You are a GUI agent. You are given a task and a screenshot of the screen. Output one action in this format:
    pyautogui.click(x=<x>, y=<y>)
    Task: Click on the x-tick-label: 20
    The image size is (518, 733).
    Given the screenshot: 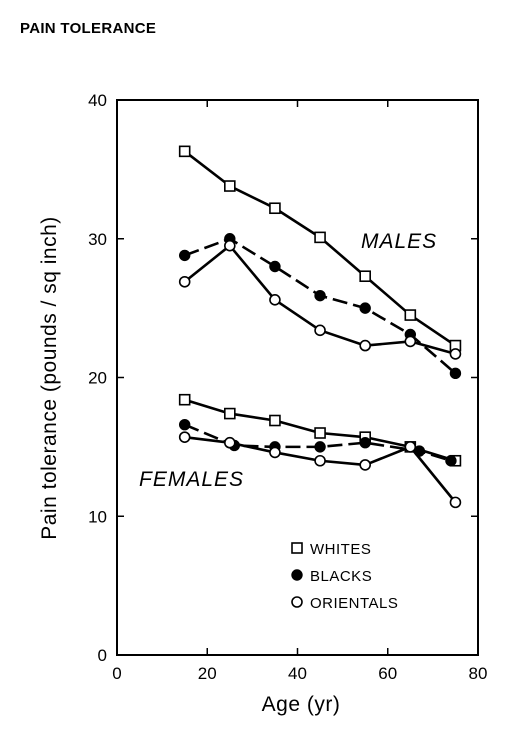 What is the action you would take?
    pyautogui.click(x=207, y=673)
    